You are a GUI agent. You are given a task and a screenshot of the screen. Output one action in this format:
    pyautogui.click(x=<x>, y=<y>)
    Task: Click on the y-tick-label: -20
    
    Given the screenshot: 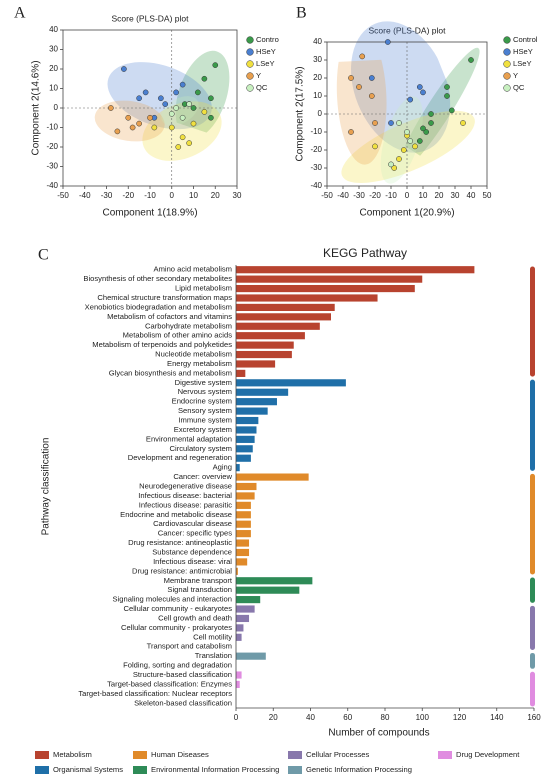 What is the action you would take?
    pyautogui.click(x=52, y=146)
    